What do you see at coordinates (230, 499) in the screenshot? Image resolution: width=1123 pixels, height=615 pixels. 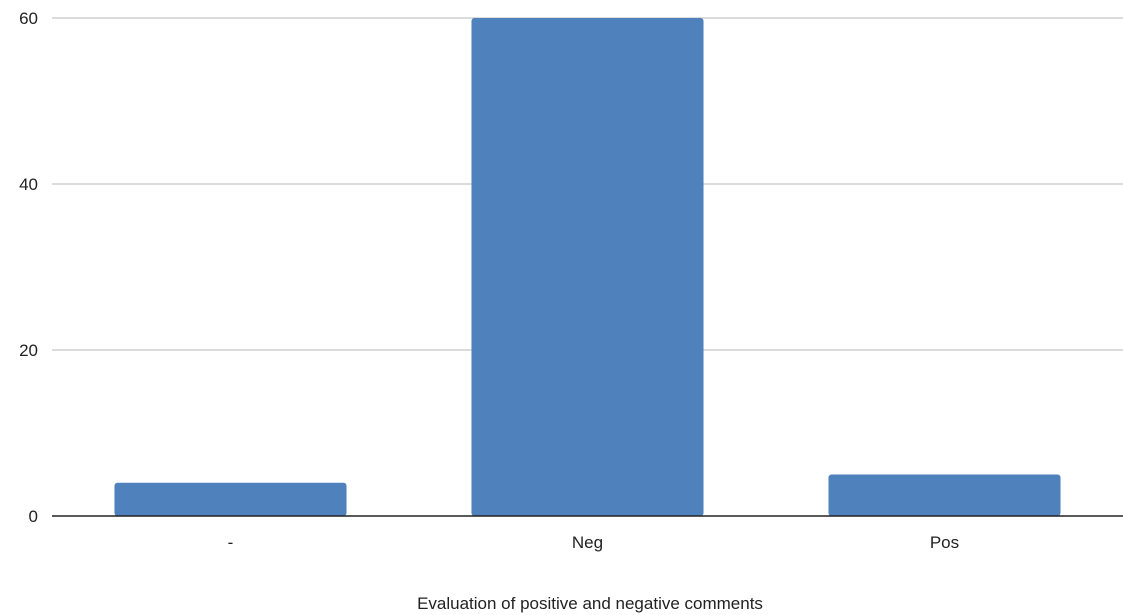 I see `bar-dash` at bounding box center [230, 499].